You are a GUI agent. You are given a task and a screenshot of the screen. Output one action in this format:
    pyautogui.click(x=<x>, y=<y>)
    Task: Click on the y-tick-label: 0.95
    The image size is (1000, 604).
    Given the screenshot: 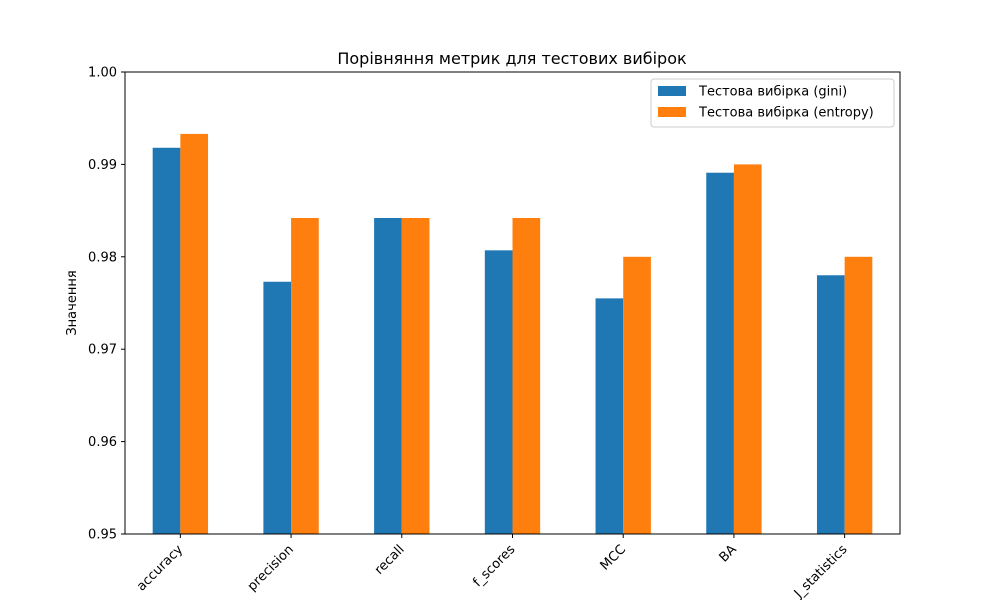 What is the action you would take?
    pyautogui.click(x=102, y=535)
    